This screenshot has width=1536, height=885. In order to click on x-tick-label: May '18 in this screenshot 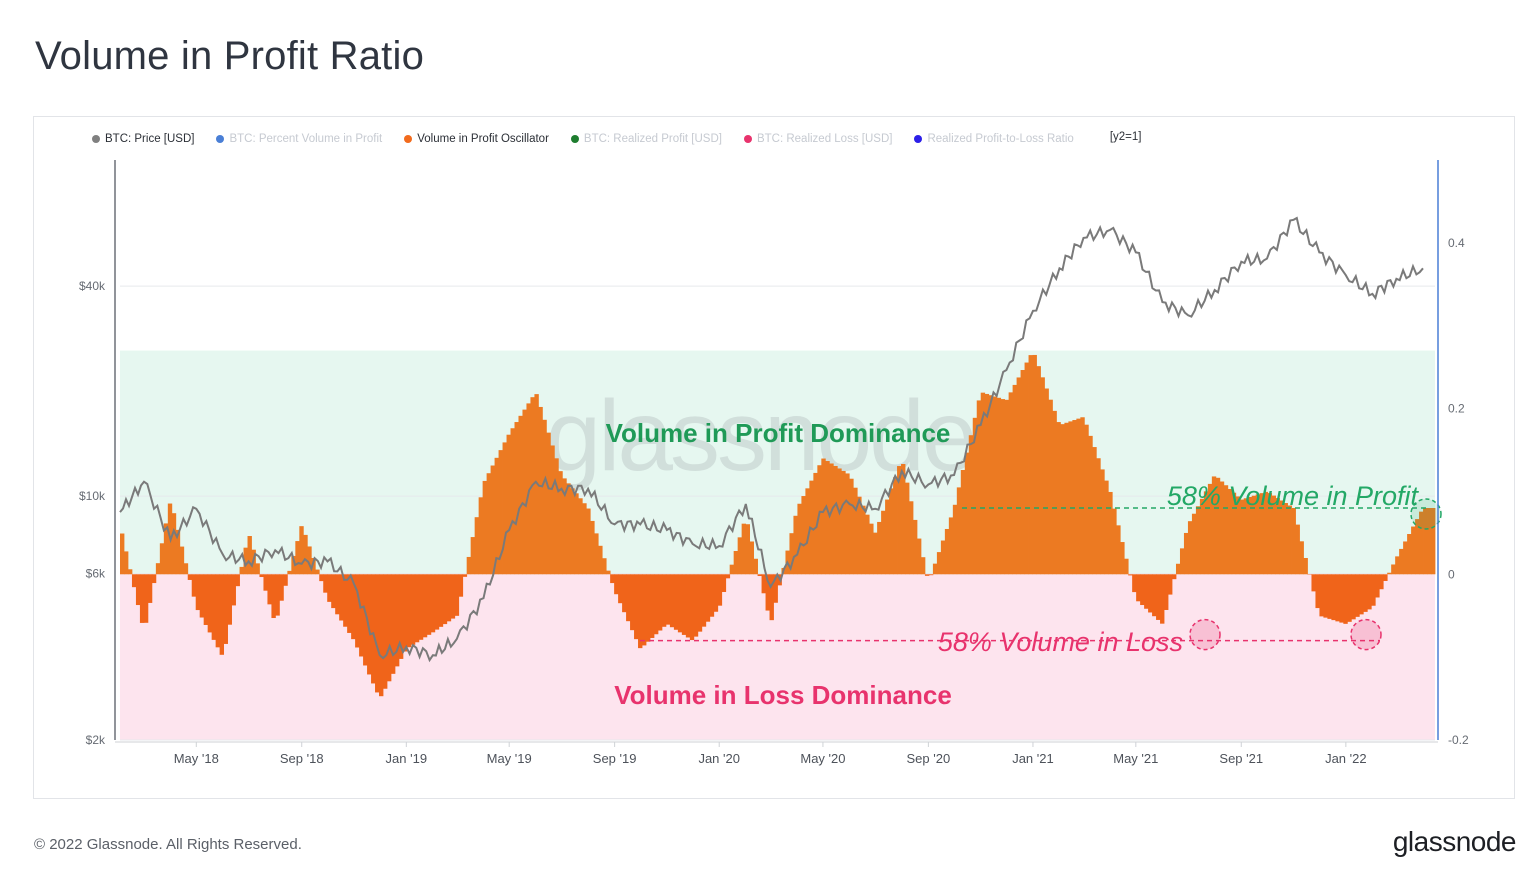, I will do `click(196, 758)`.